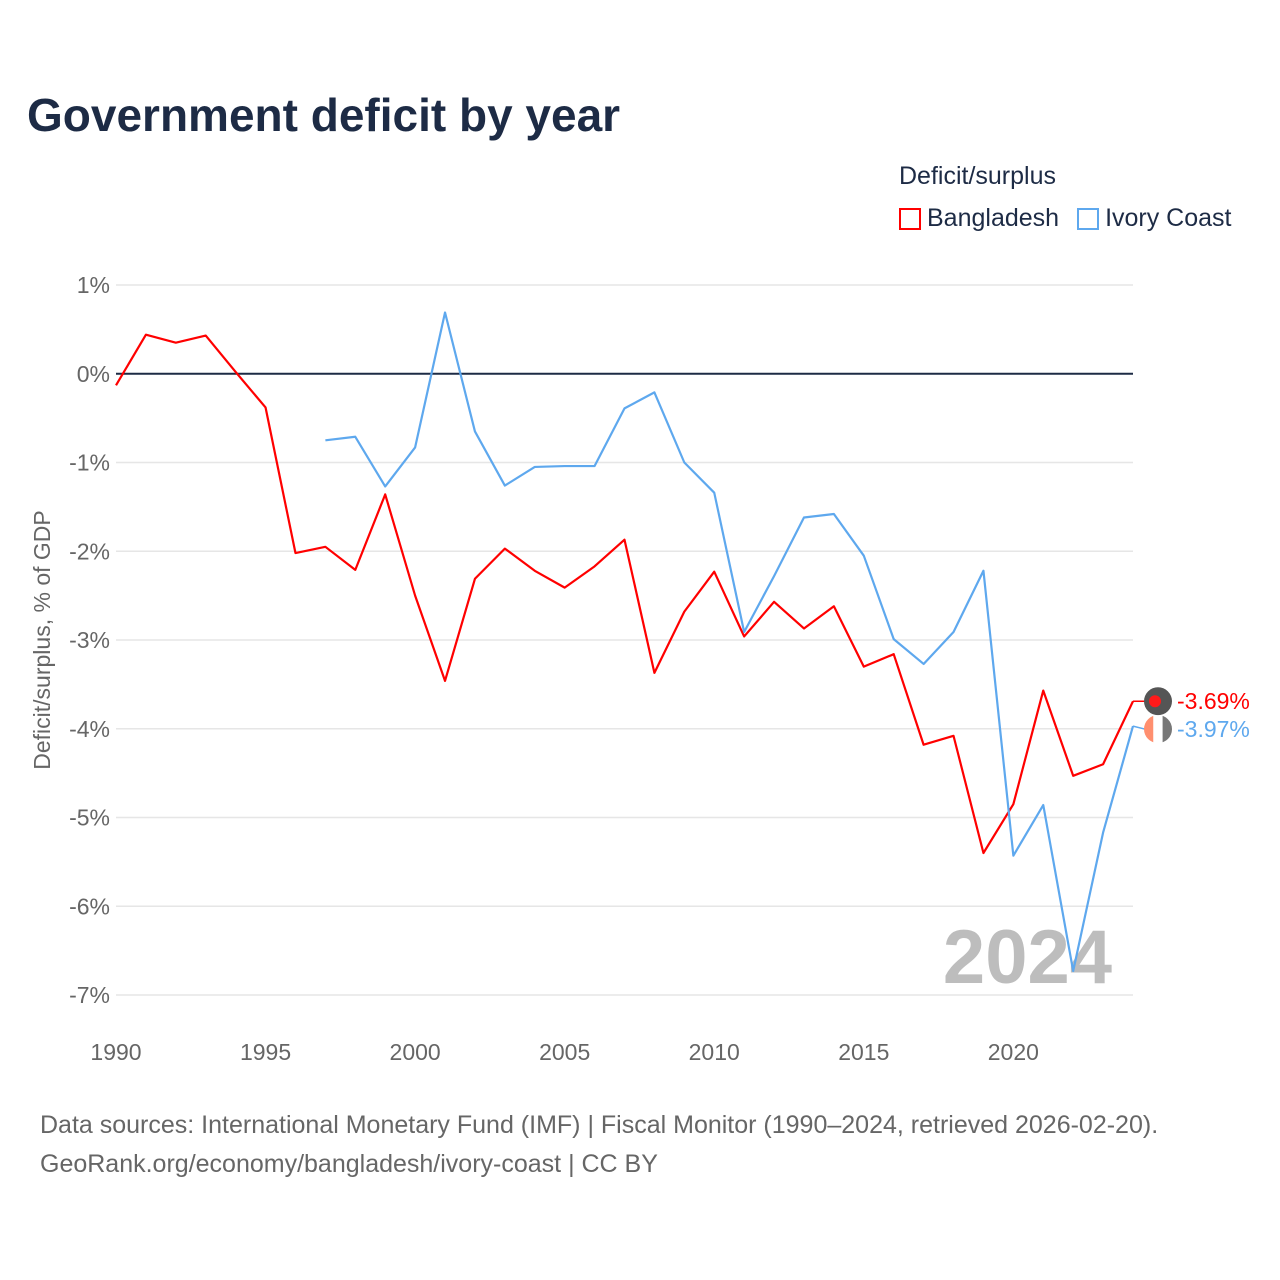  I want to click on y-tick-label: -2%, so click(89, 551).